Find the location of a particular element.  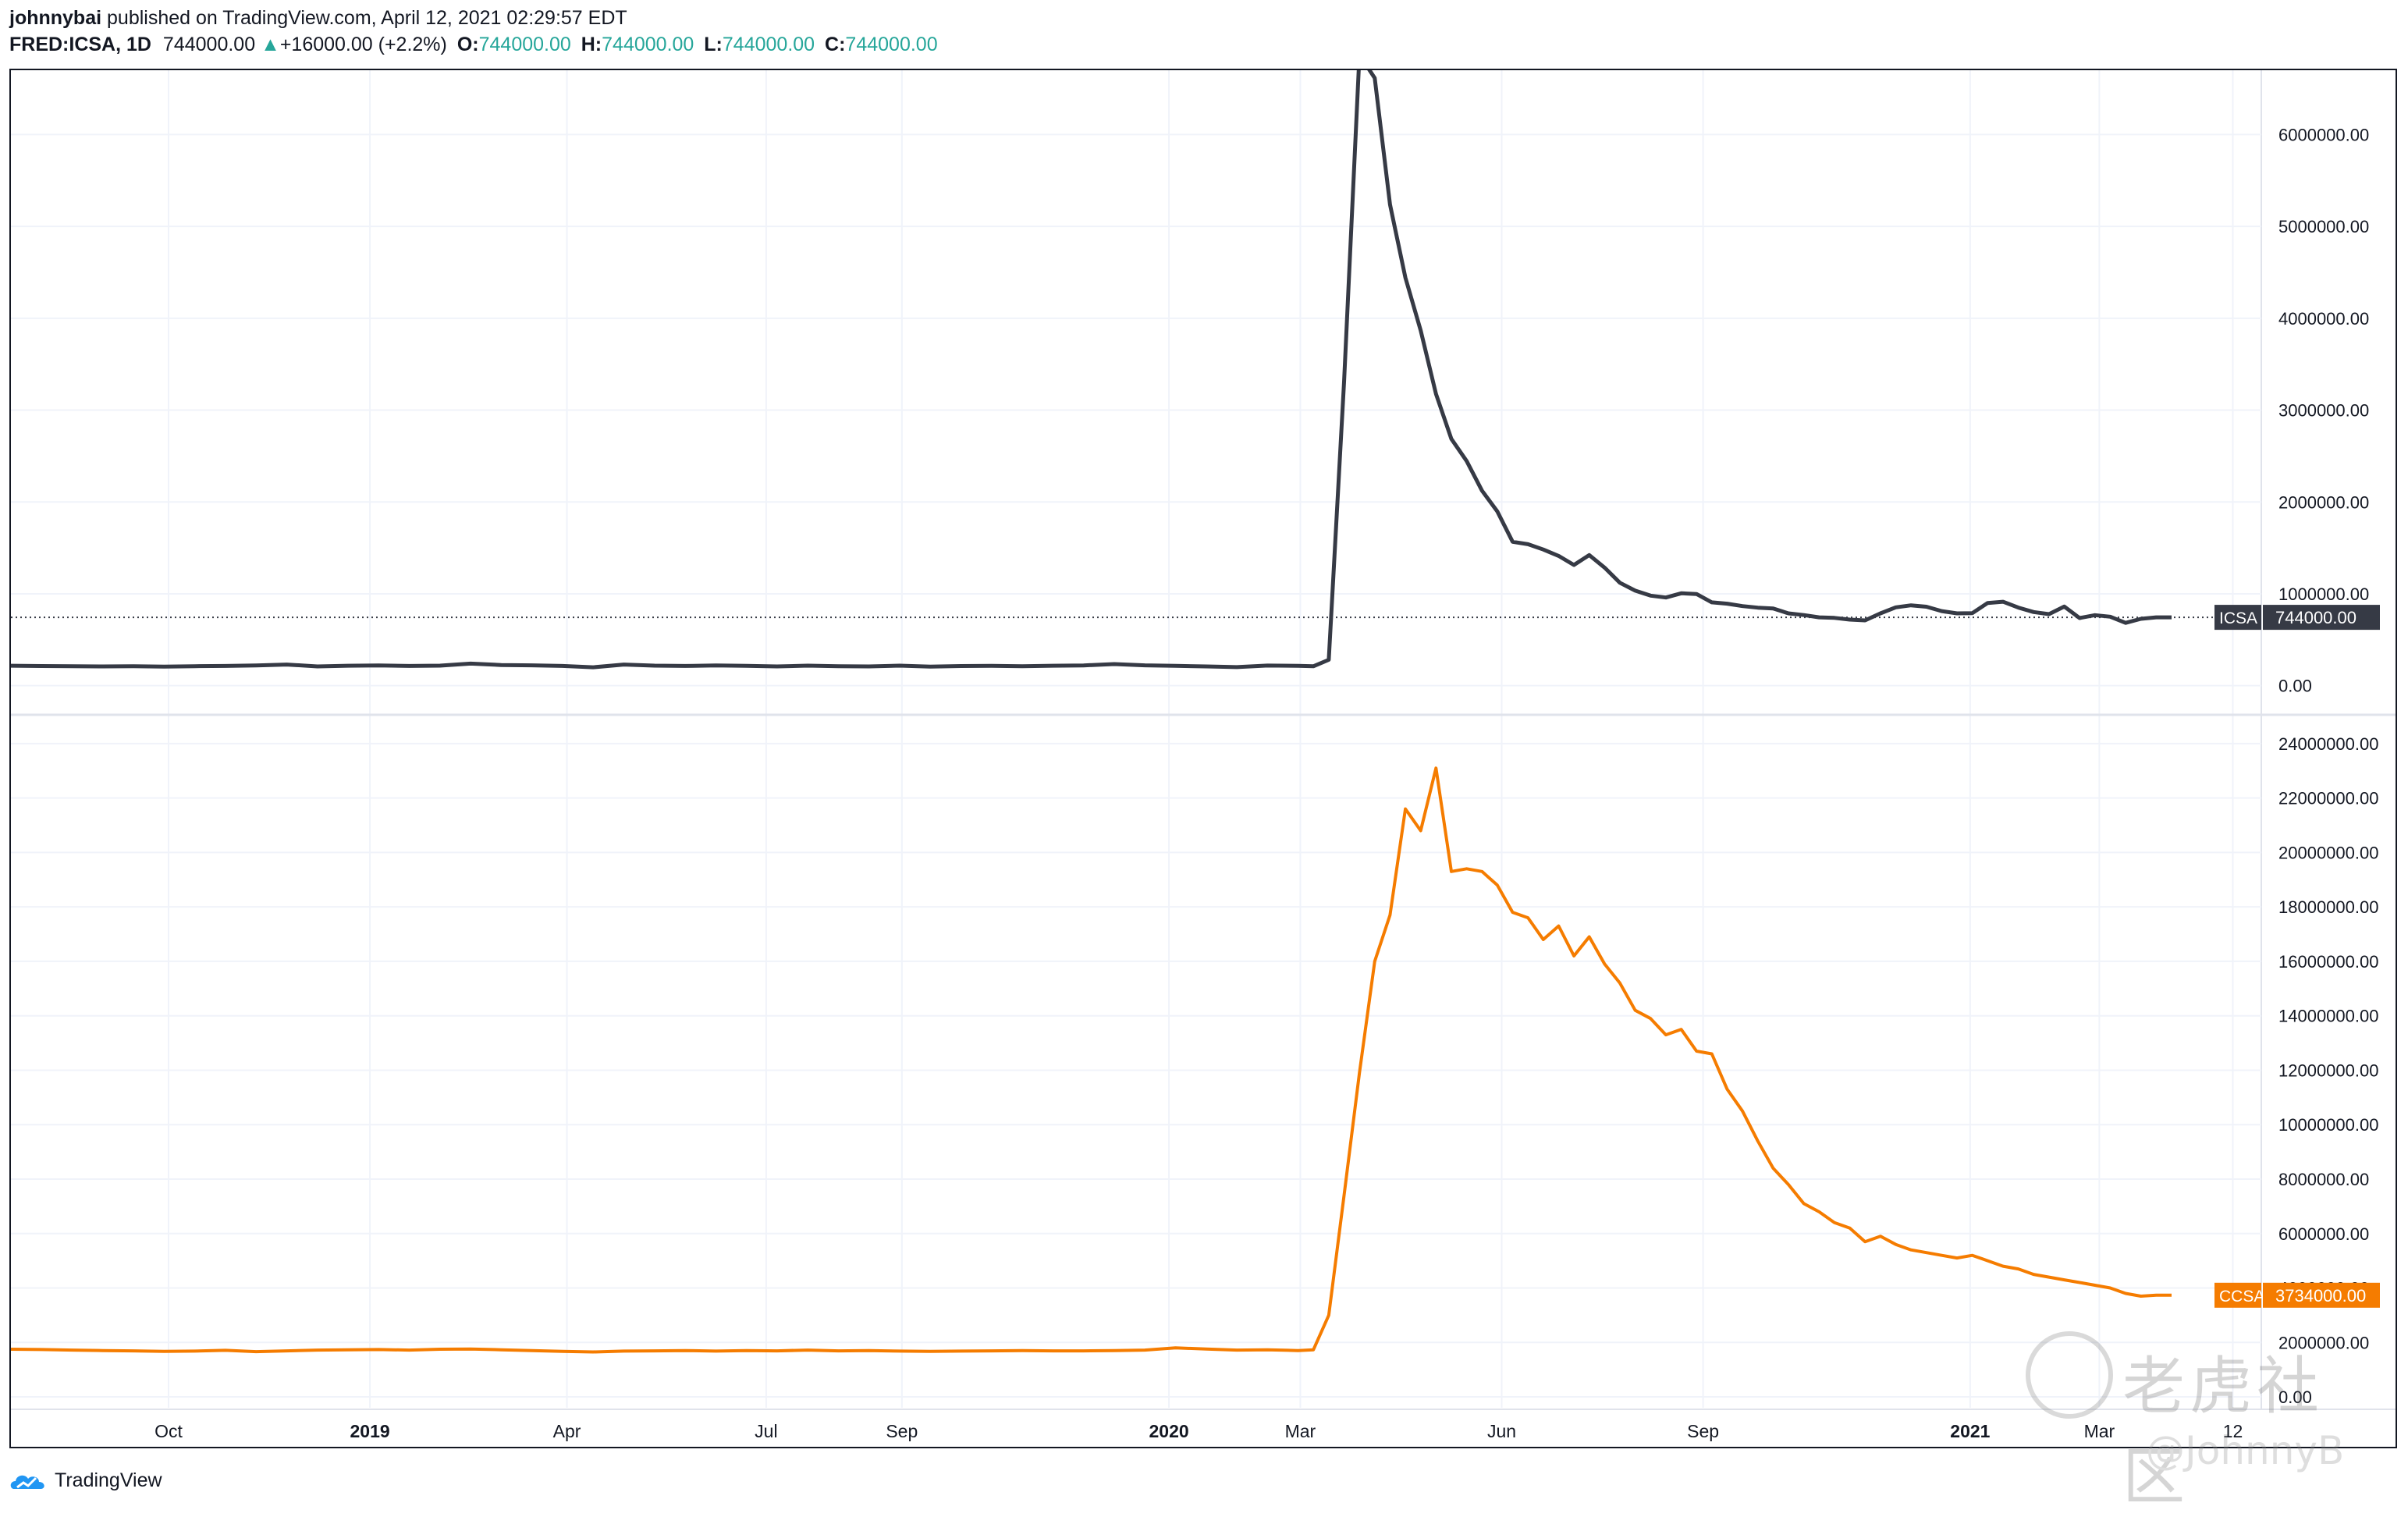

y-tick-label: 1000000.00 is located at coordinates (2323, 594).